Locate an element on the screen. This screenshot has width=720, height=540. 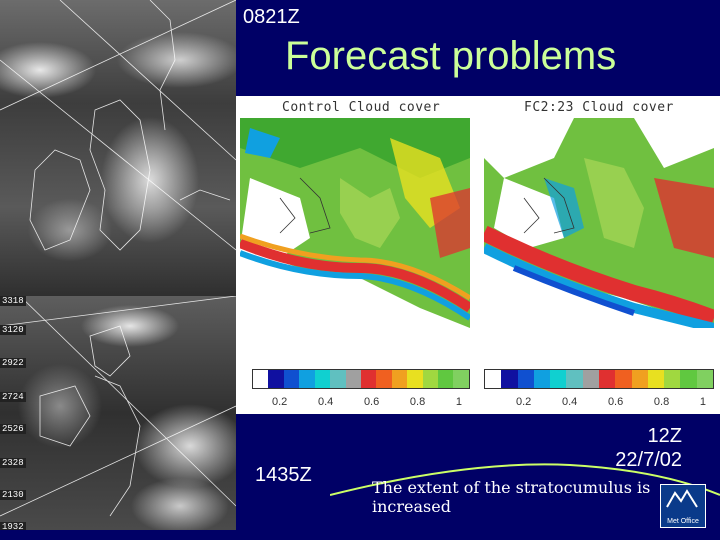
latitude-label: 2922 is located at coordinates (13, 363).